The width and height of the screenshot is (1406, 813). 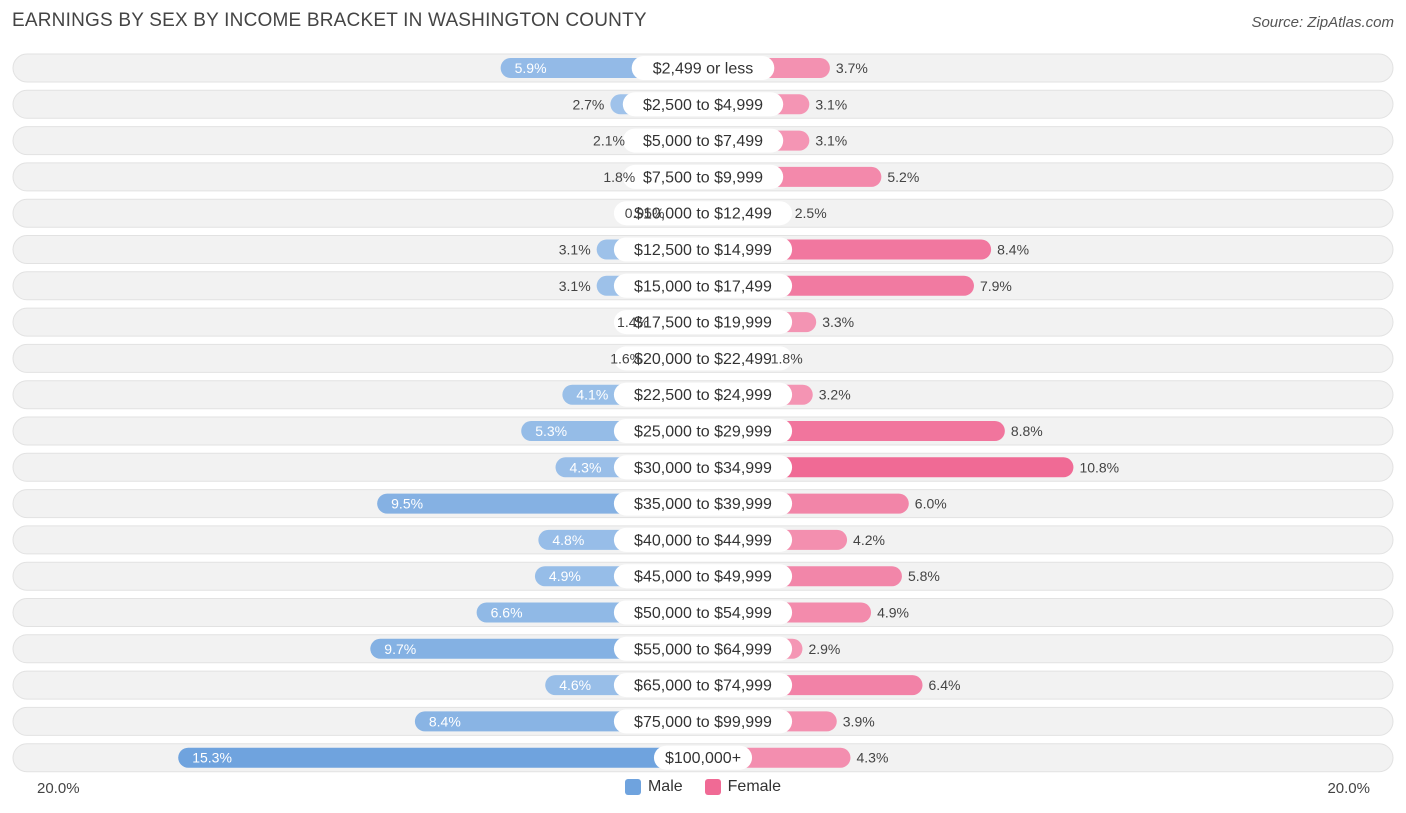 I want to click on male-value-label: 6.6%, so click(x=507, y=613).